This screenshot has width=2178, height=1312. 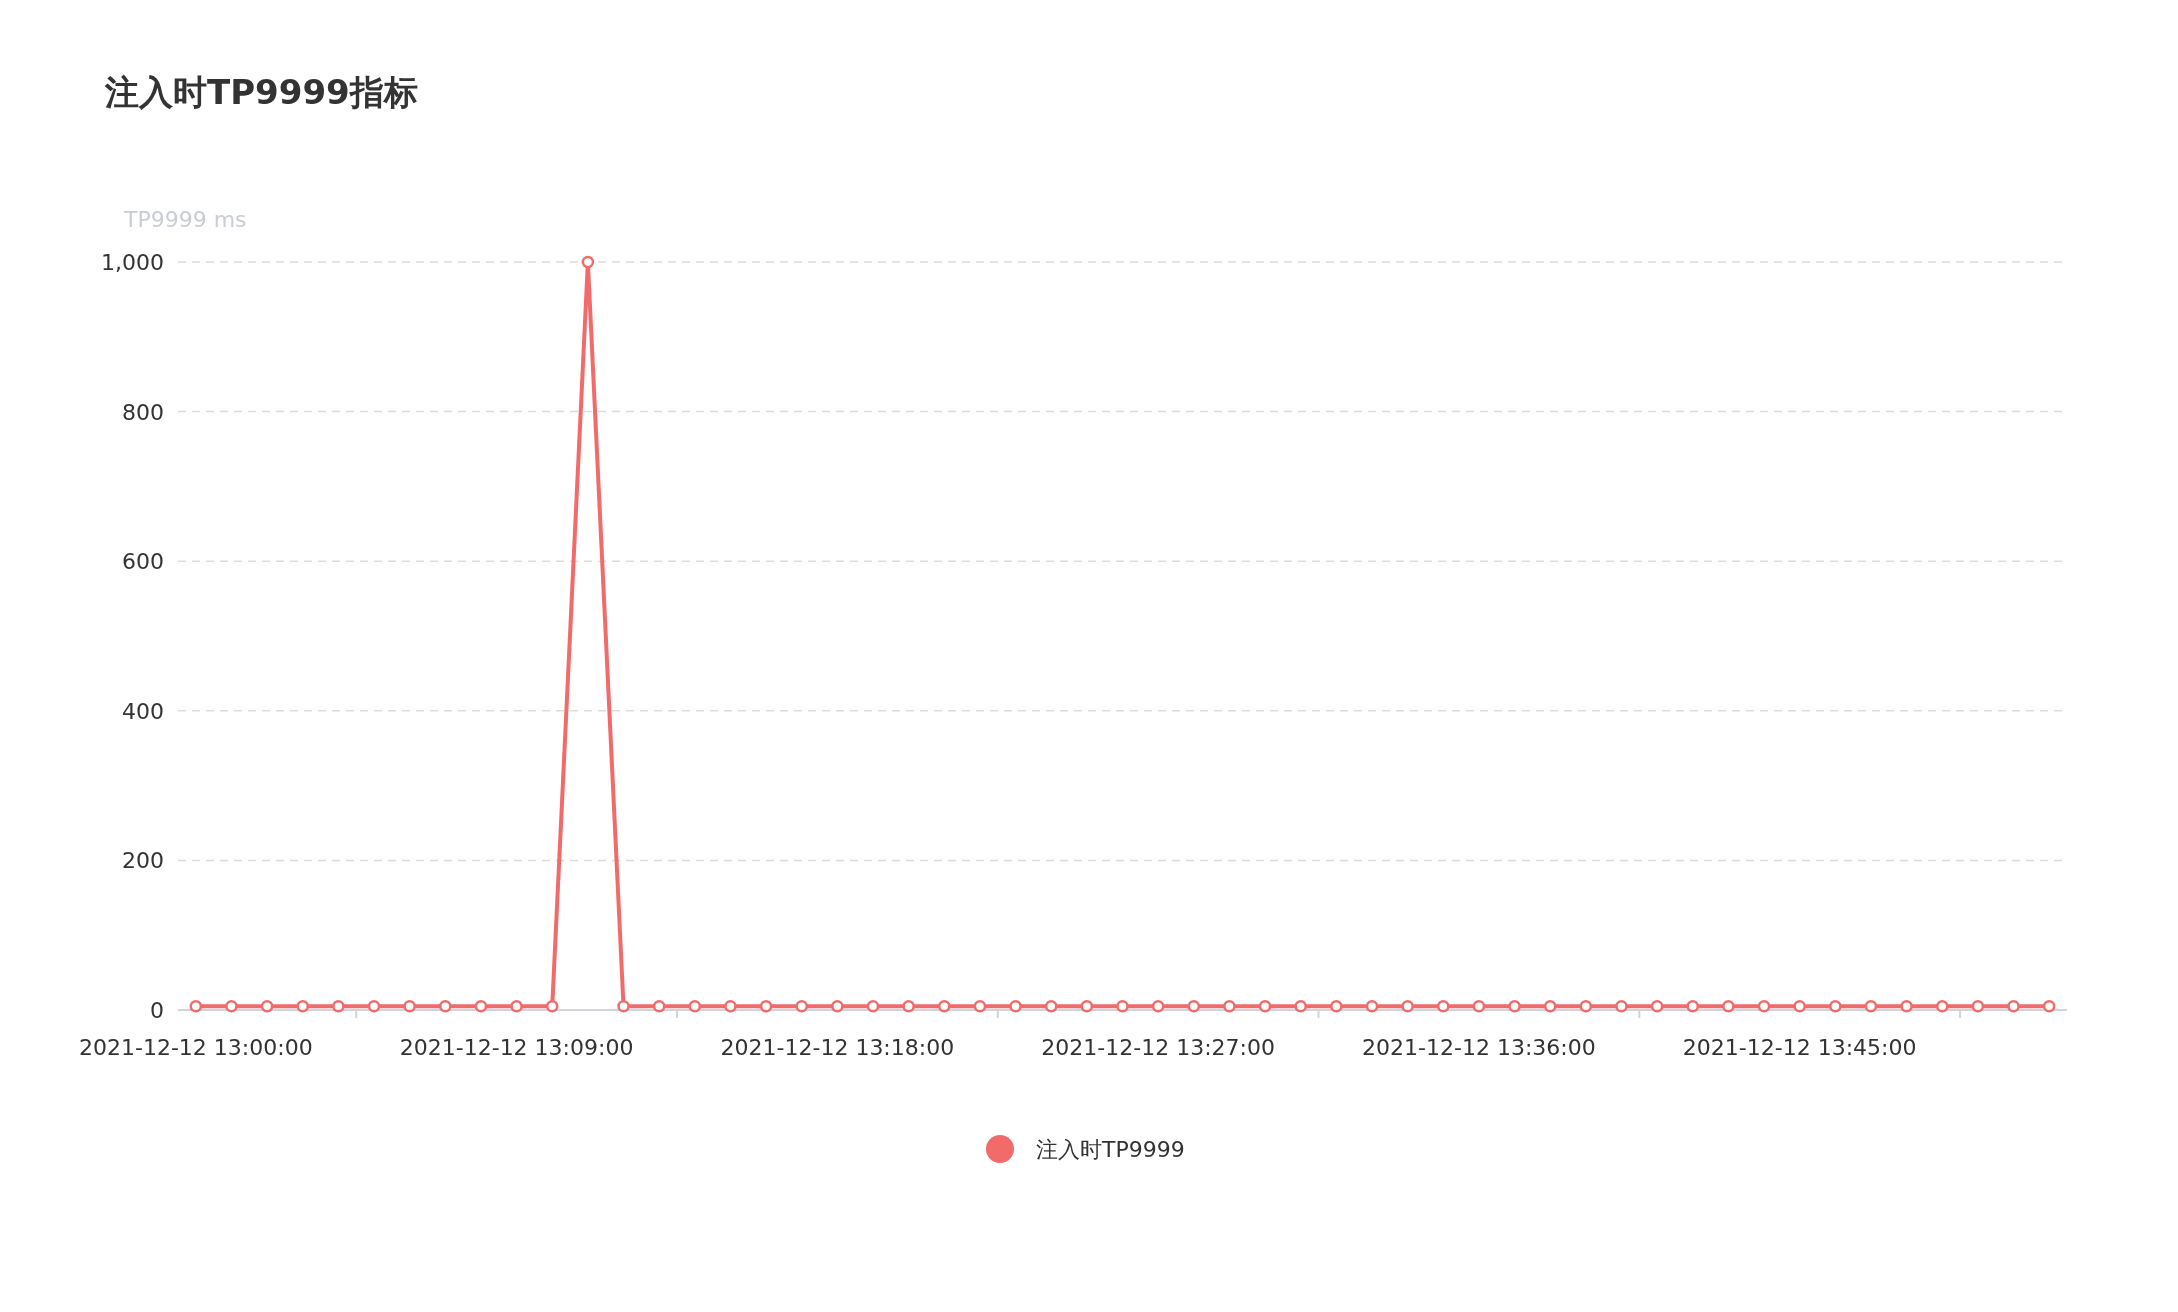 I want to click on y-tick-label: 400, so click(x=143, y=711).